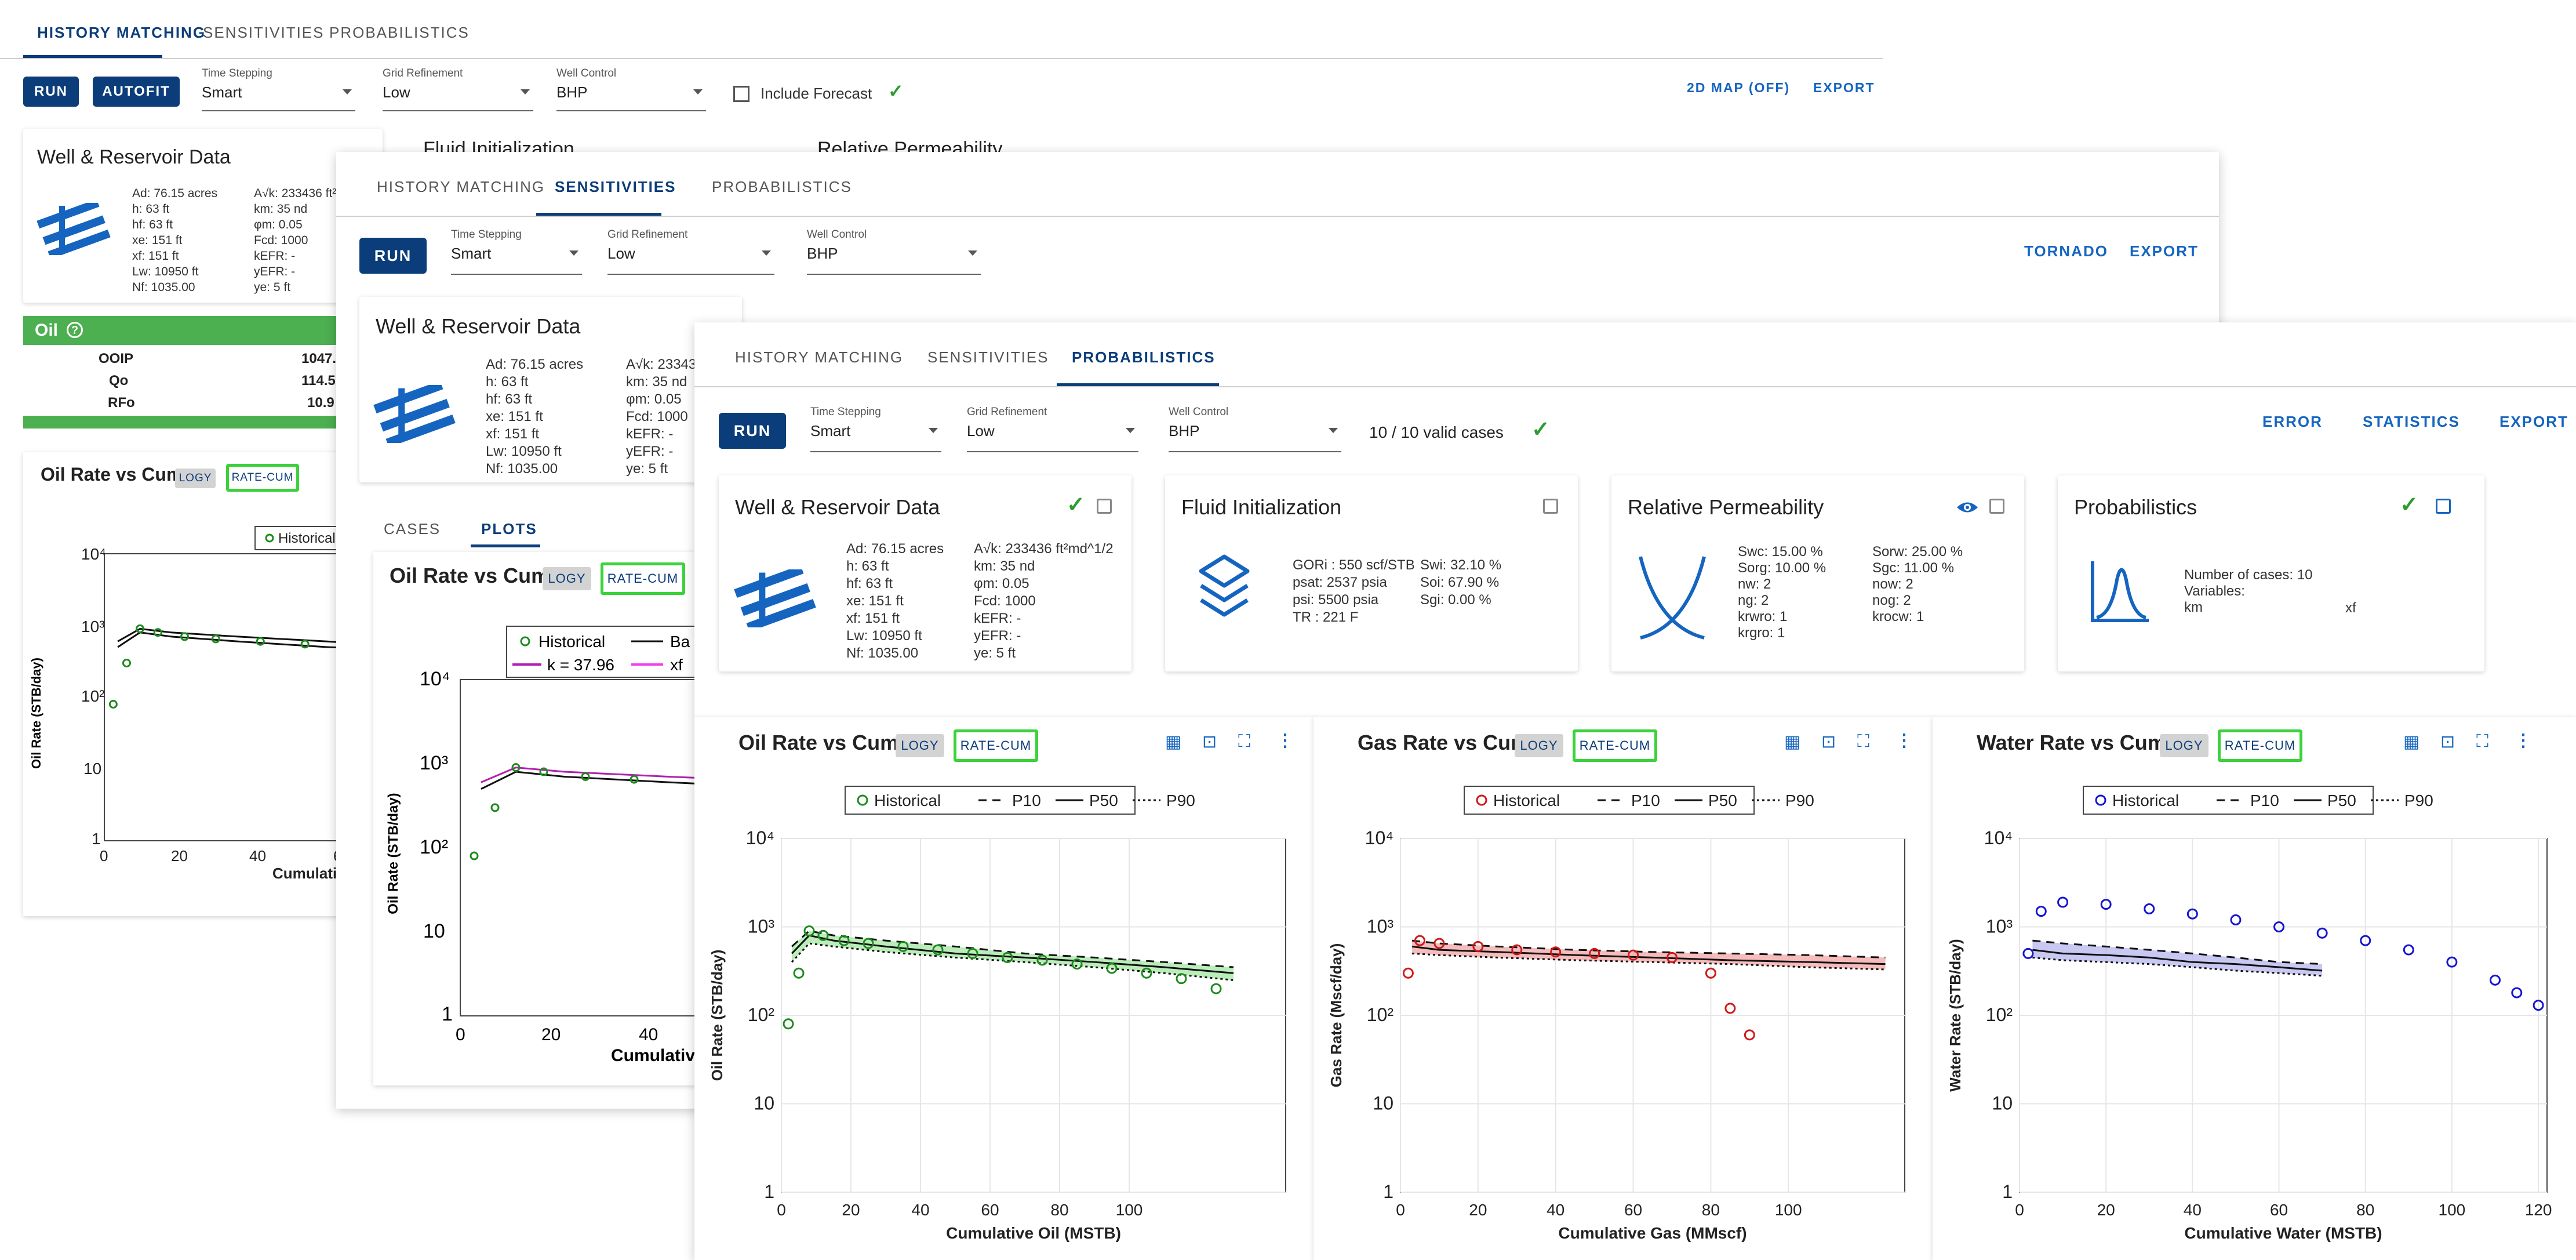  I want to click on check-icon: ✓, so click(2409, 505).